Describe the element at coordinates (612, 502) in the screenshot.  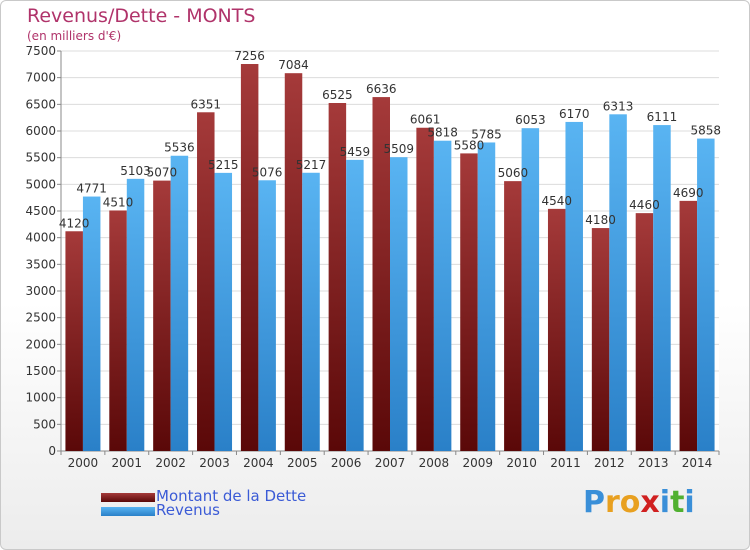
I see `logo-letter: r` at that location.